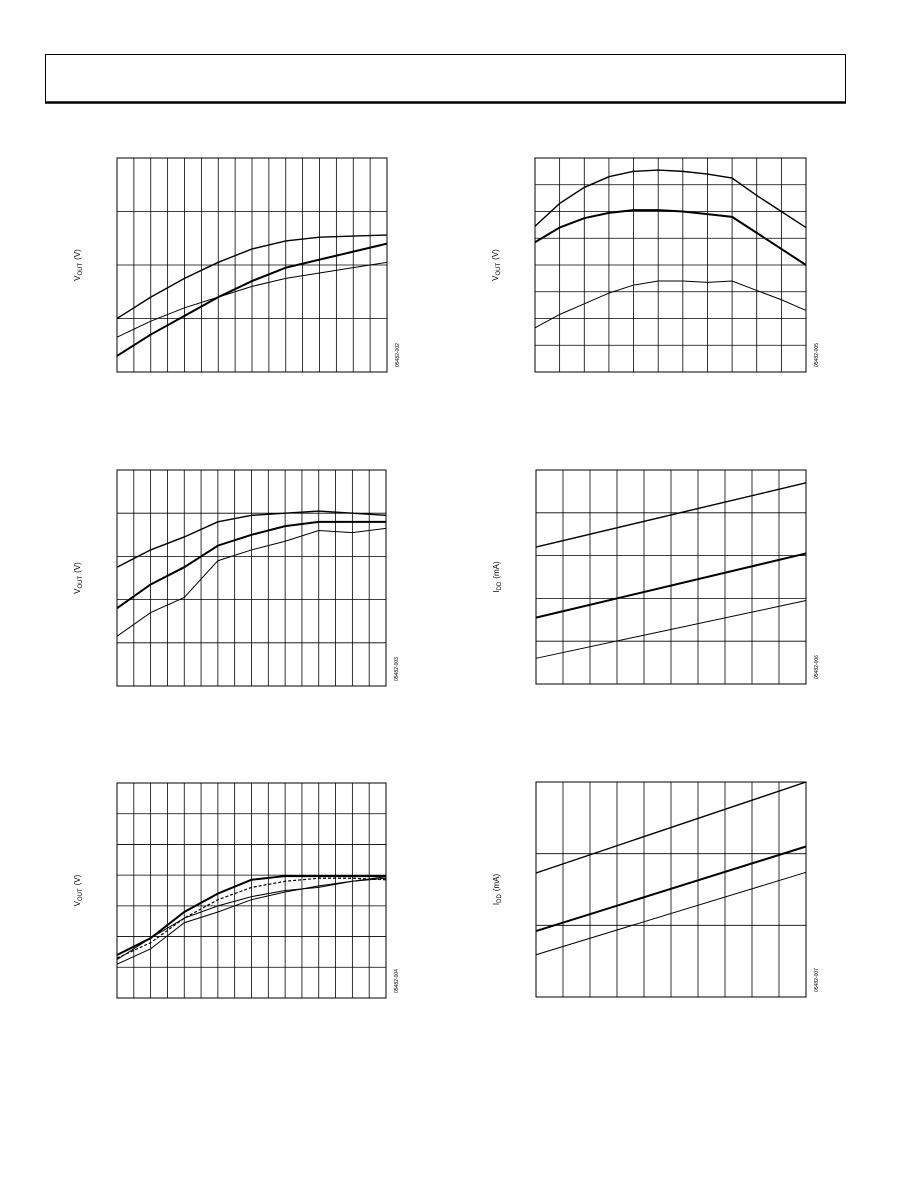 Image resolution: width=918 pixels, height=1188 pixels. What do you see at coordinates (817, 667) in the screenshot?
I see `figure-code: 05482-006` at bounding box center [817, 667].